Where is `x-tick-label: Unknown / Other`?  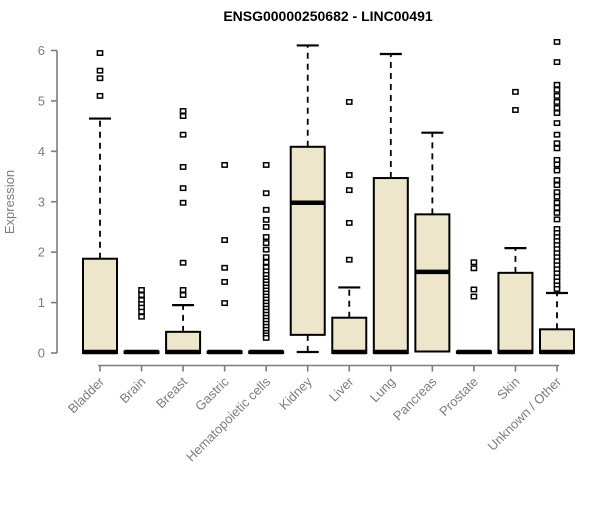
x-tick-label: Unknown / Other is located at coordinates (525, 414).